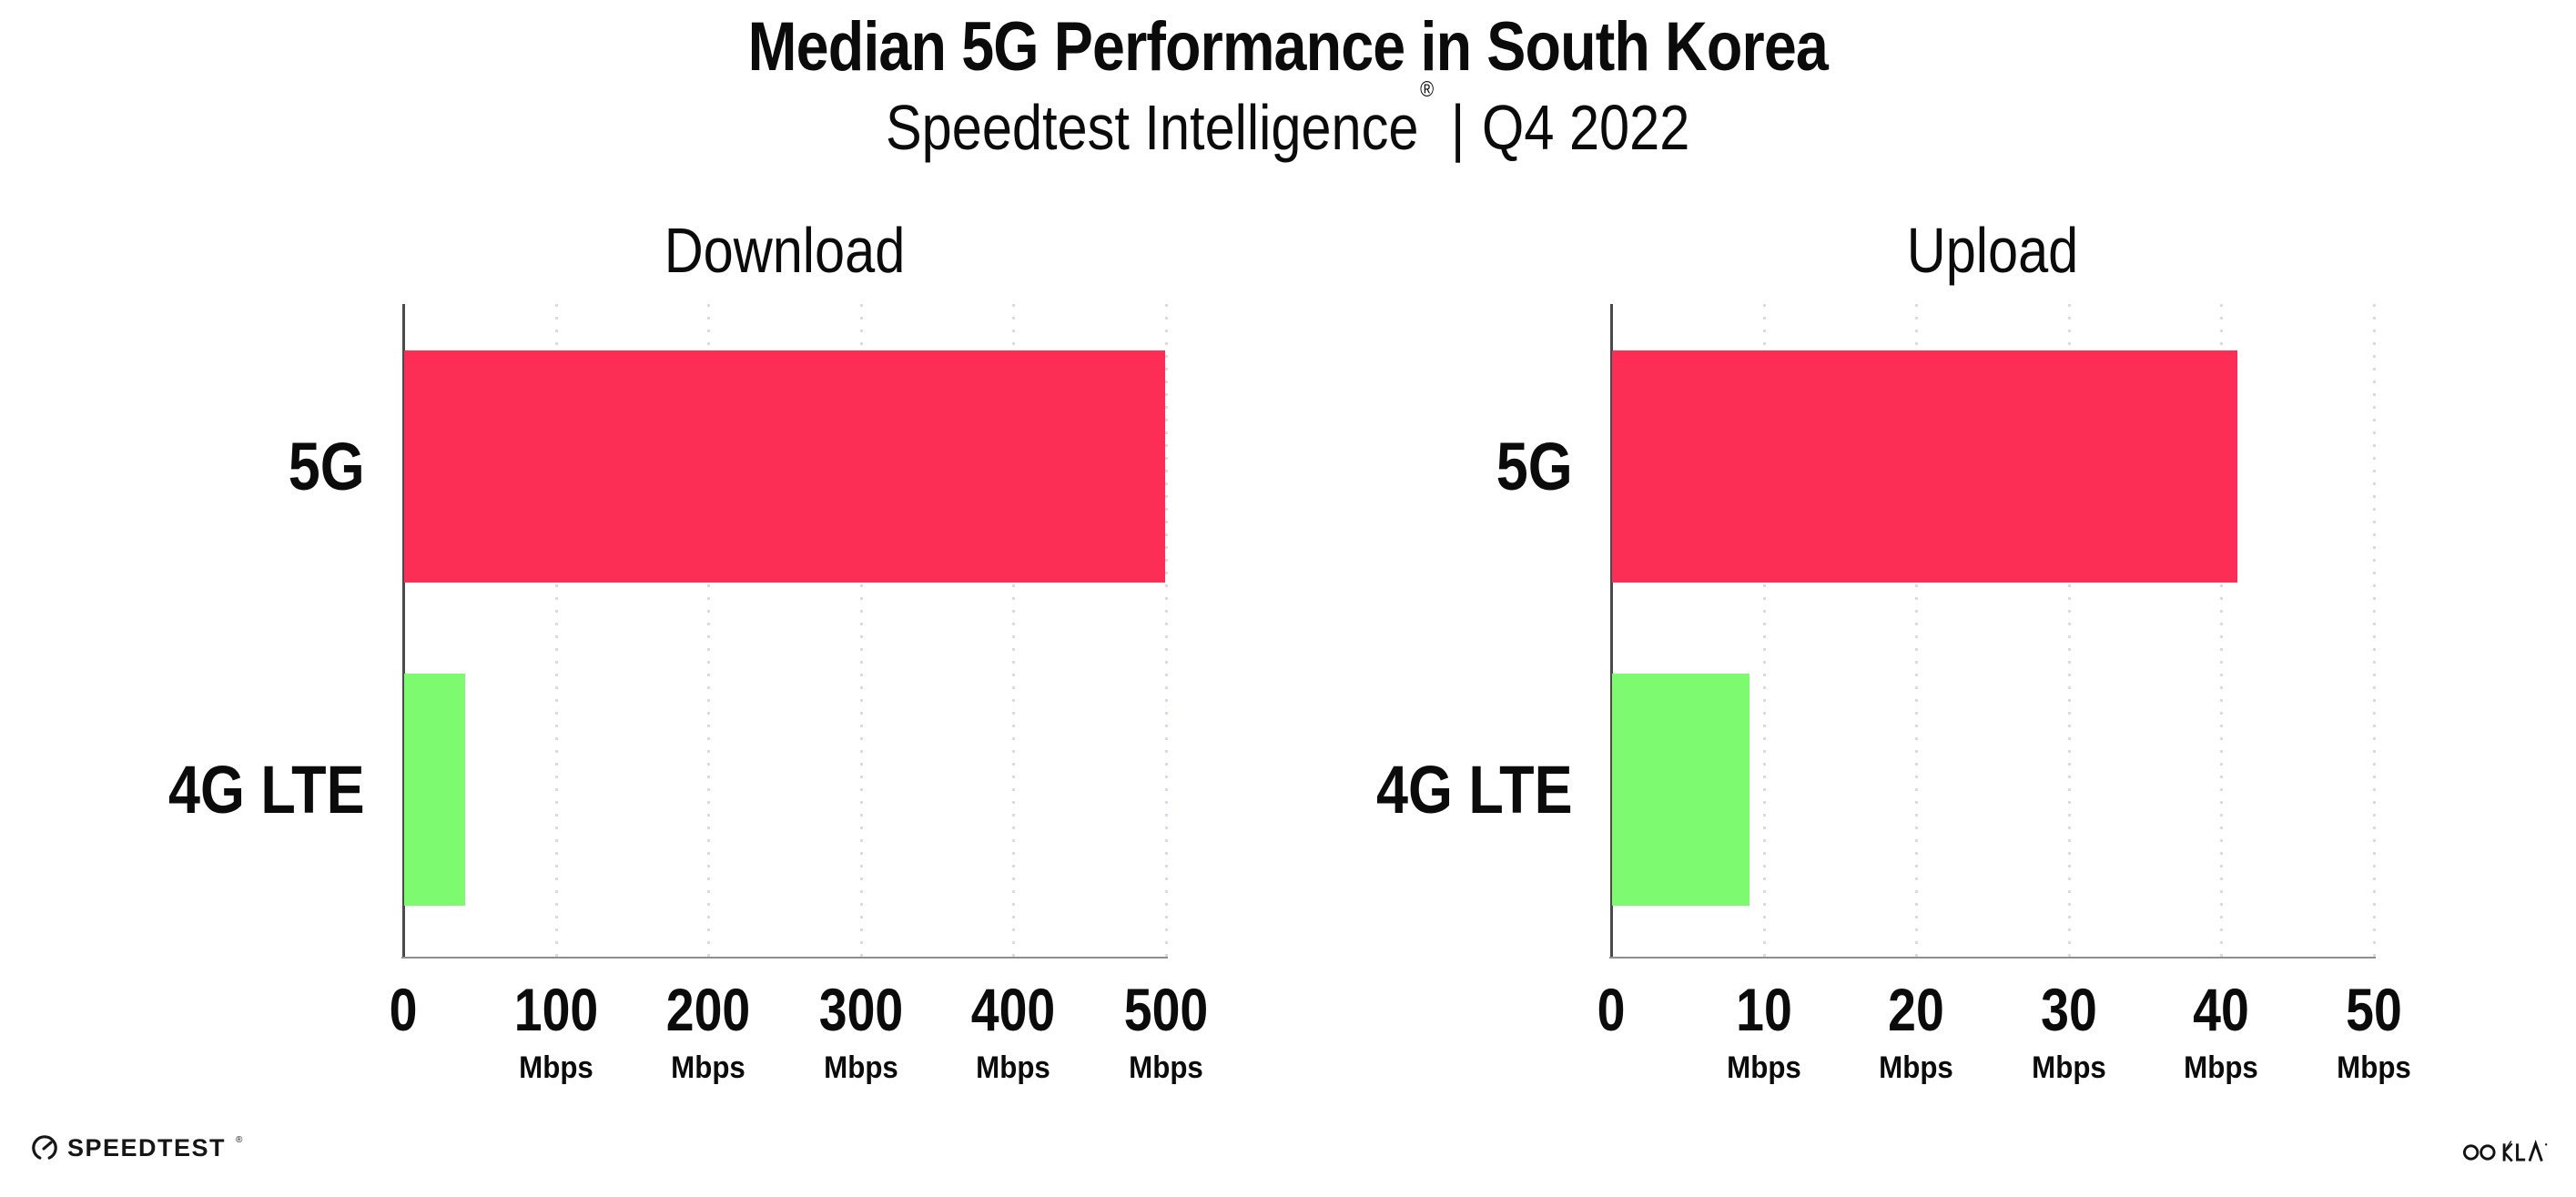 This screenshot has width=2576, height=1197. I want to click on upload-chart-title-text: Upload, so click(1992, 250).